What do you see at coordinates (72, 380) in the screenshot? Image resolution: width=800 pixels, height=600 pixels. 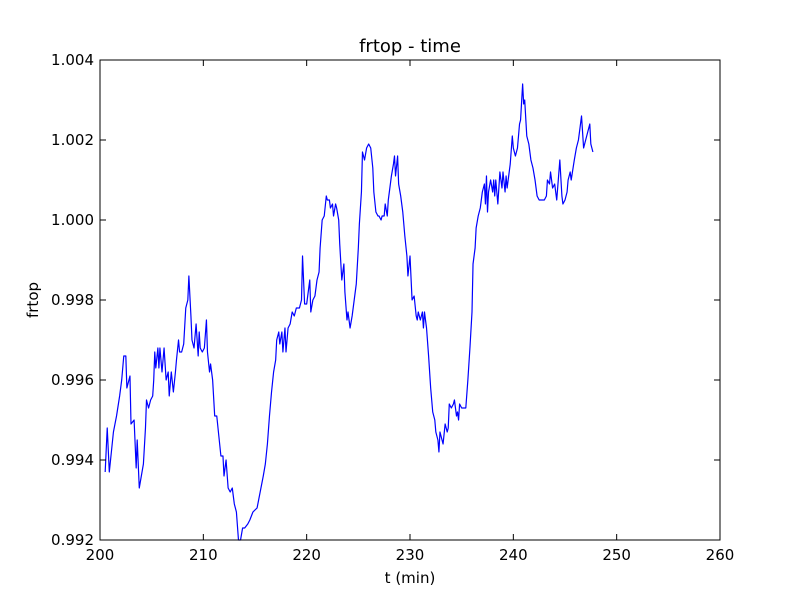 I see `y-tick-label: 0.996` at bounding box center [72, 380].